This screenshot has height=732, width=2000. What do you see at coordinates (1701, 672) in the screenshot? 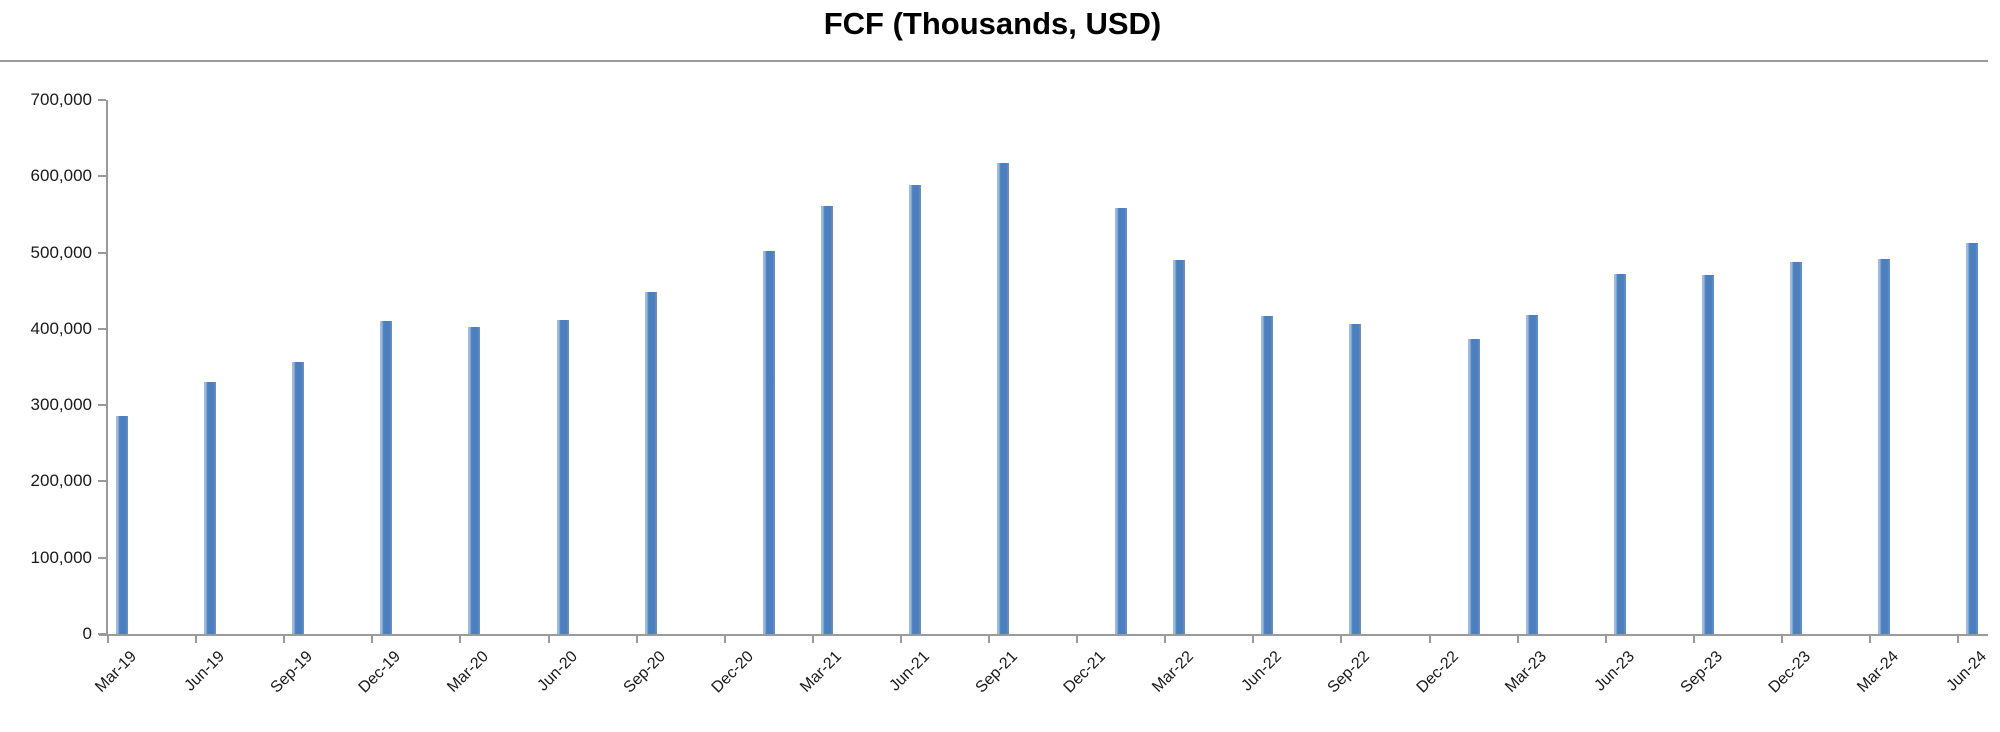
I see `x-axis-tick-label: Sep-23` at bounding box center [1701, 672].